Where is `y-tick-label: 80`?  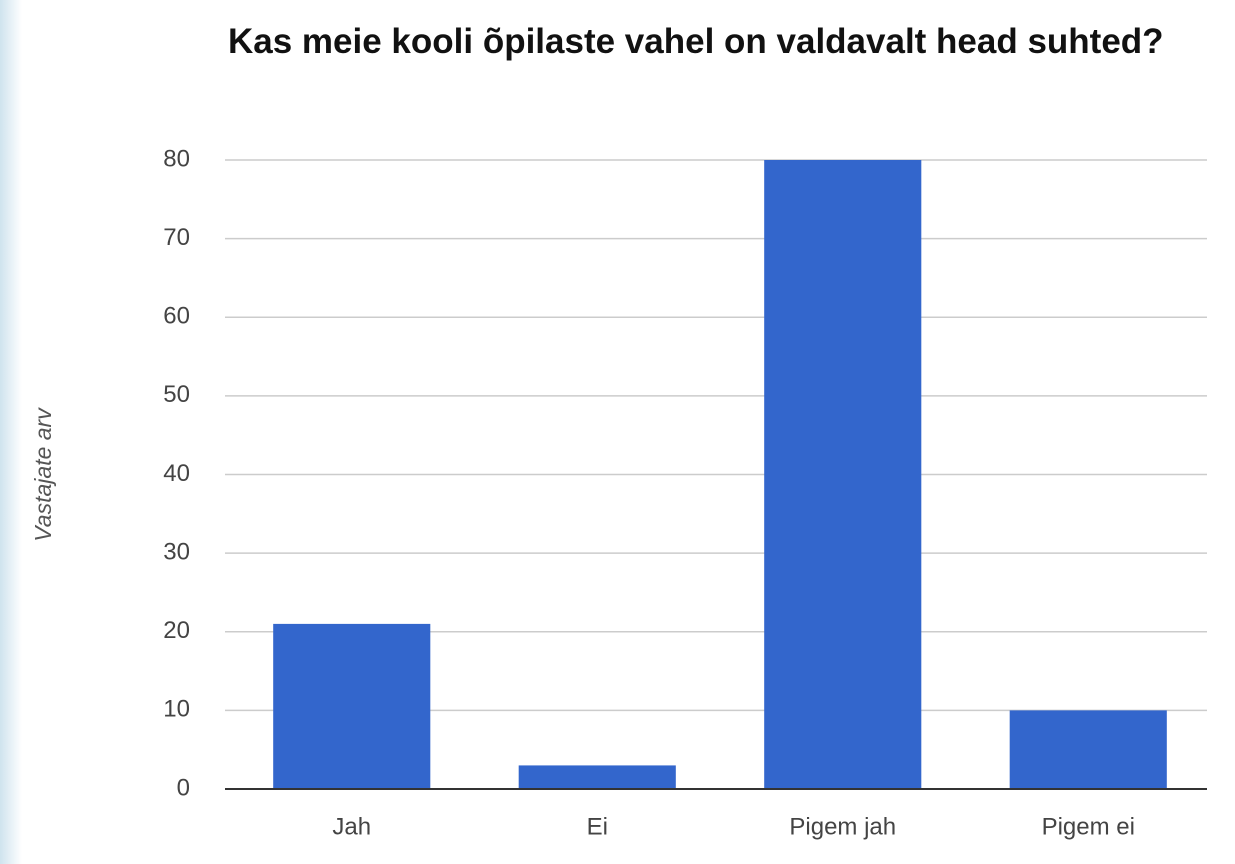 y-tick-label: 80 is located at coordinates (176, 158).